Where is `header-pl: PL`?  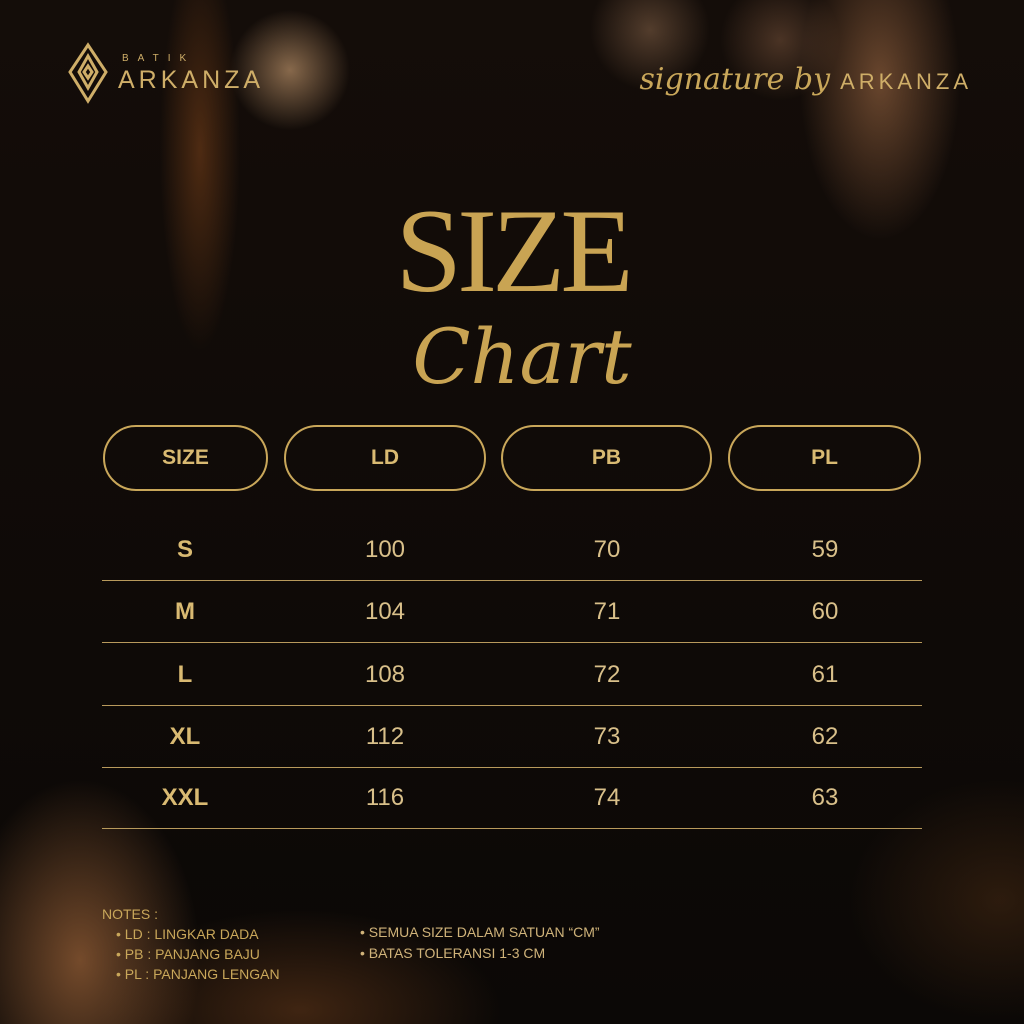
header-pl: PL is located at coordinates (824, 458).